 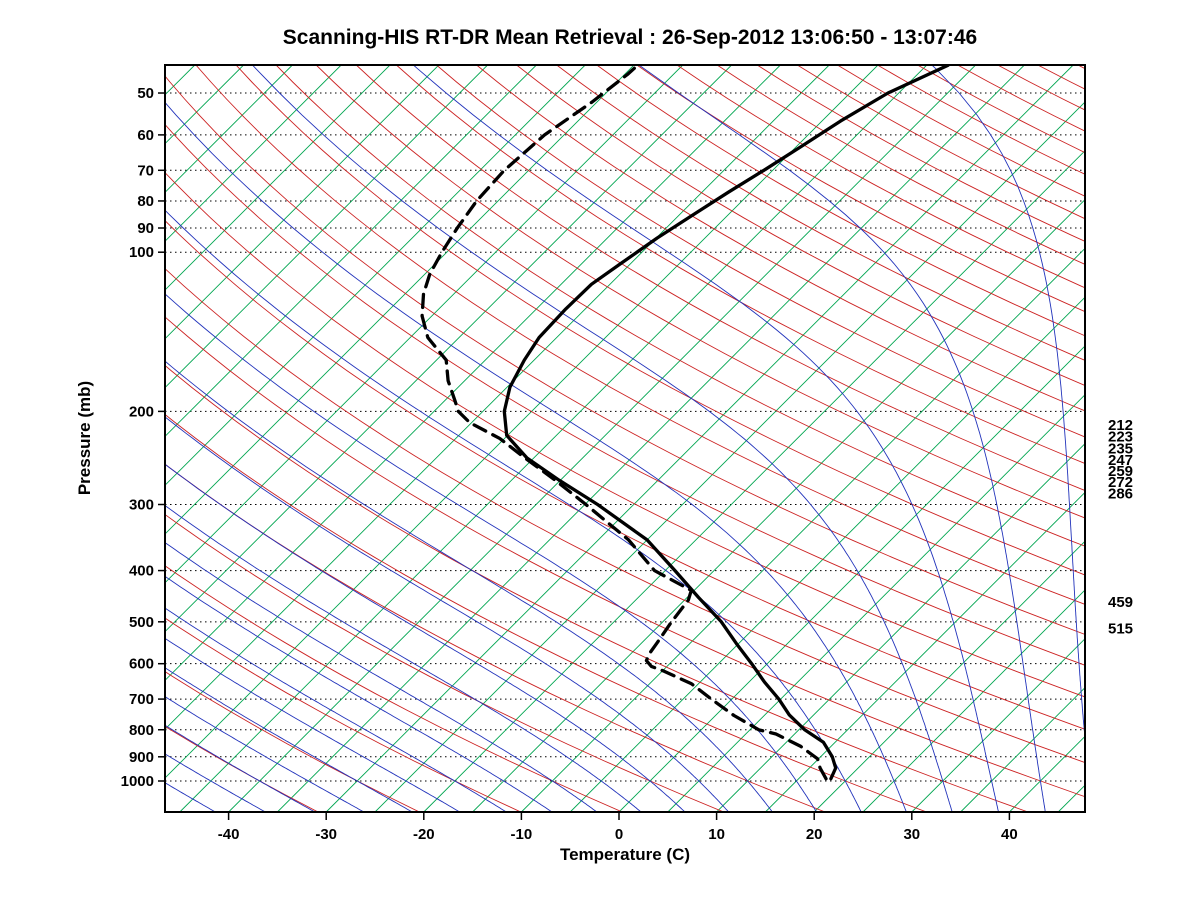 What do you see at coordinates (625, 854) in the screenshot?
I see `x-axis-label: Temperature (C)` at bounding box center [625, 854].